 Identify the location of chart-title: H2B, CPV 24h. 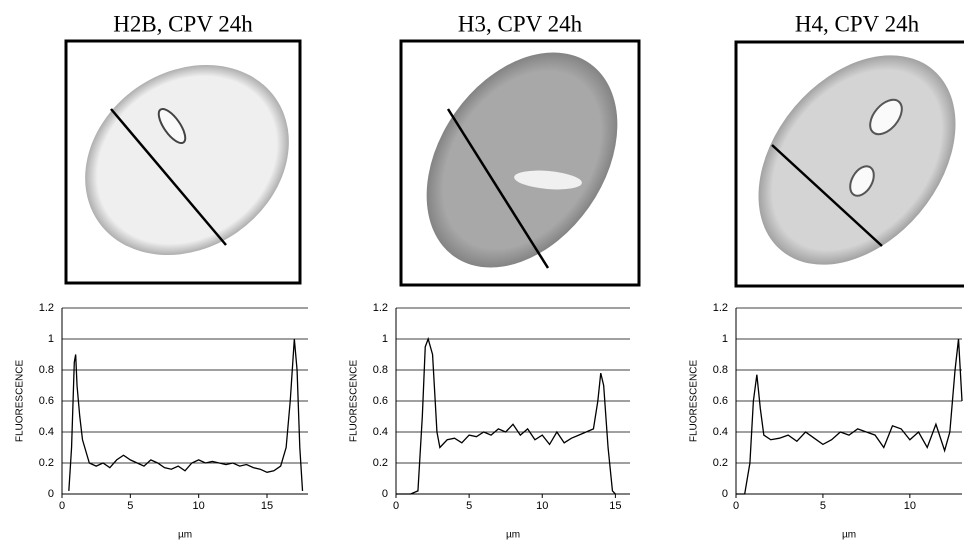
(183, 23).